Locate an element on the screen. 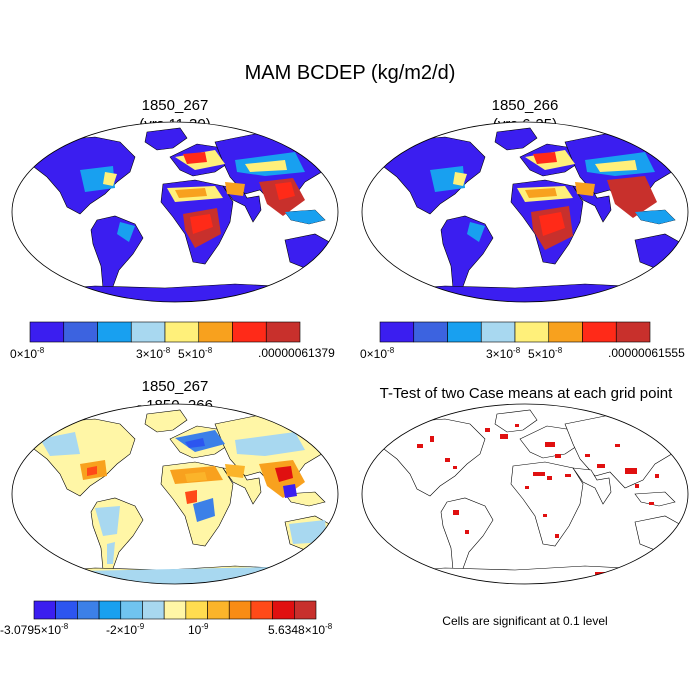 This screenshot has width=700, height=700. colorbar-case2-label-1-exp: -8 is located at coordinates (517, 350).